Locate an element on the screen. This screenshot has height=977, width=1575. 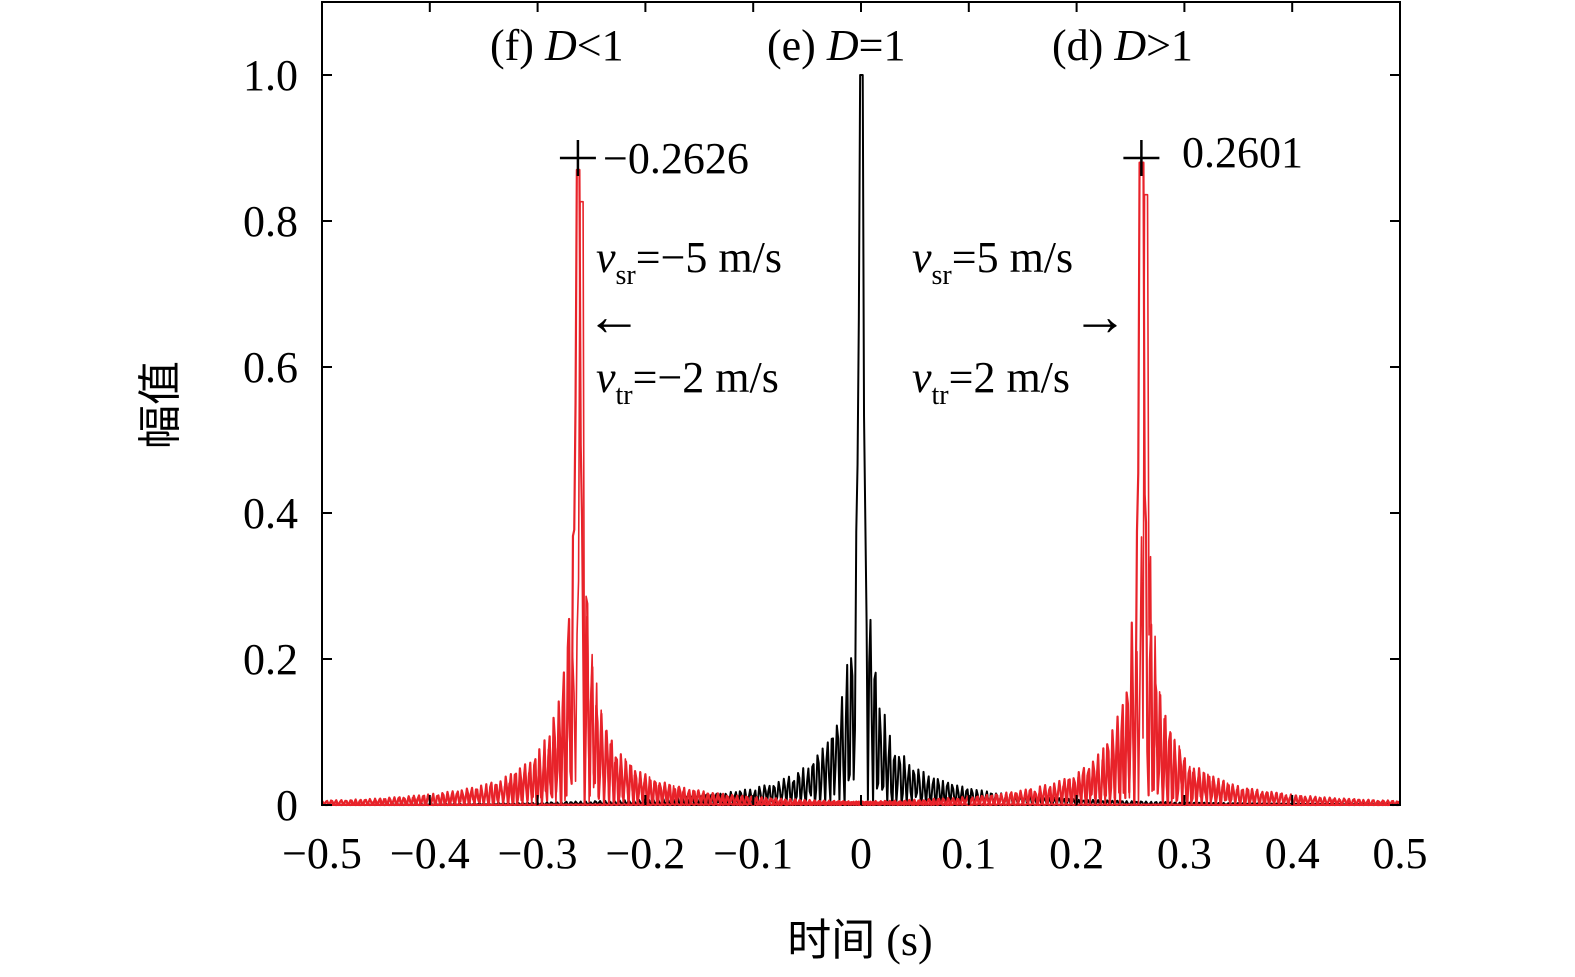
right-vtr-sub: tr is located at coordinates (941, 395).